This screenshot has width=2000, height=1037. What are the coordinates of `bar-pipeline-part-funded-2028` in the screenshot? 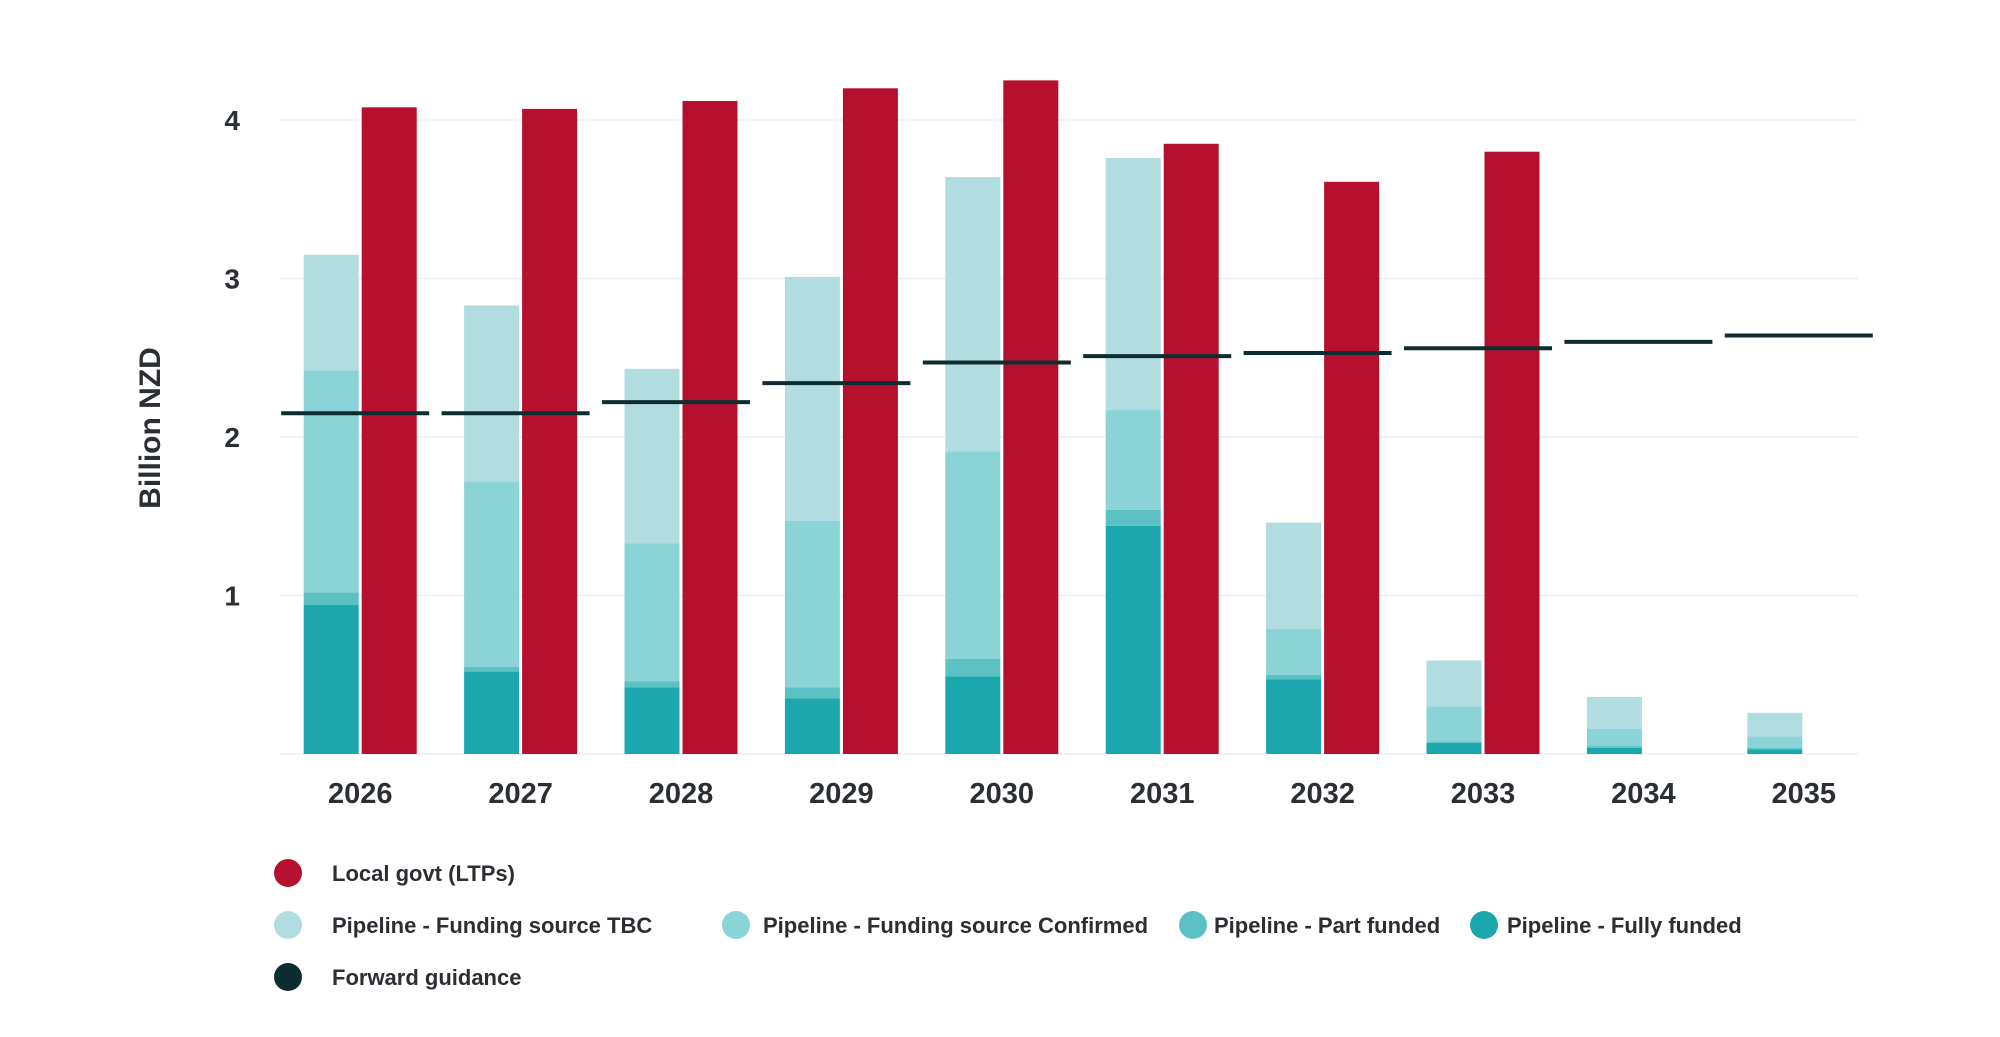 It's located at (652, 684).